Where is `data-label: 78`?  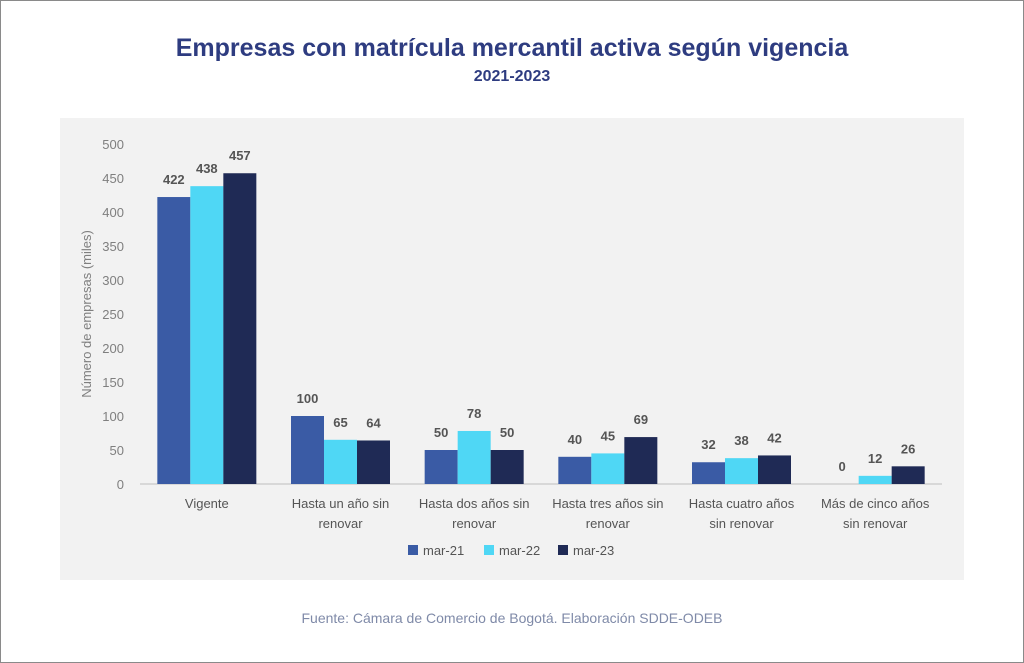 data-label: 78 is located at coordinates (474, 413).